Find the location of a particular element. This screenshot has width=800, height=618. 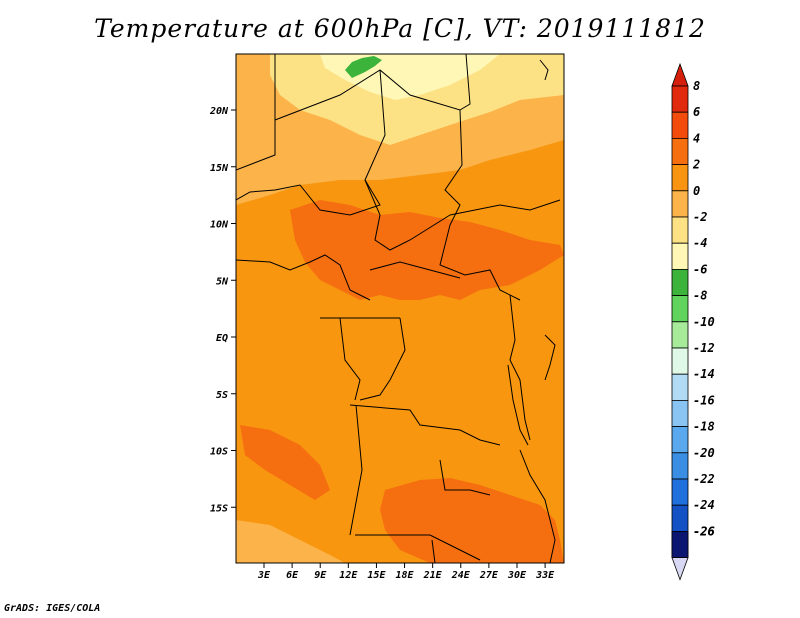

colorbar-label: 2 is located at coordinates (696, 165).